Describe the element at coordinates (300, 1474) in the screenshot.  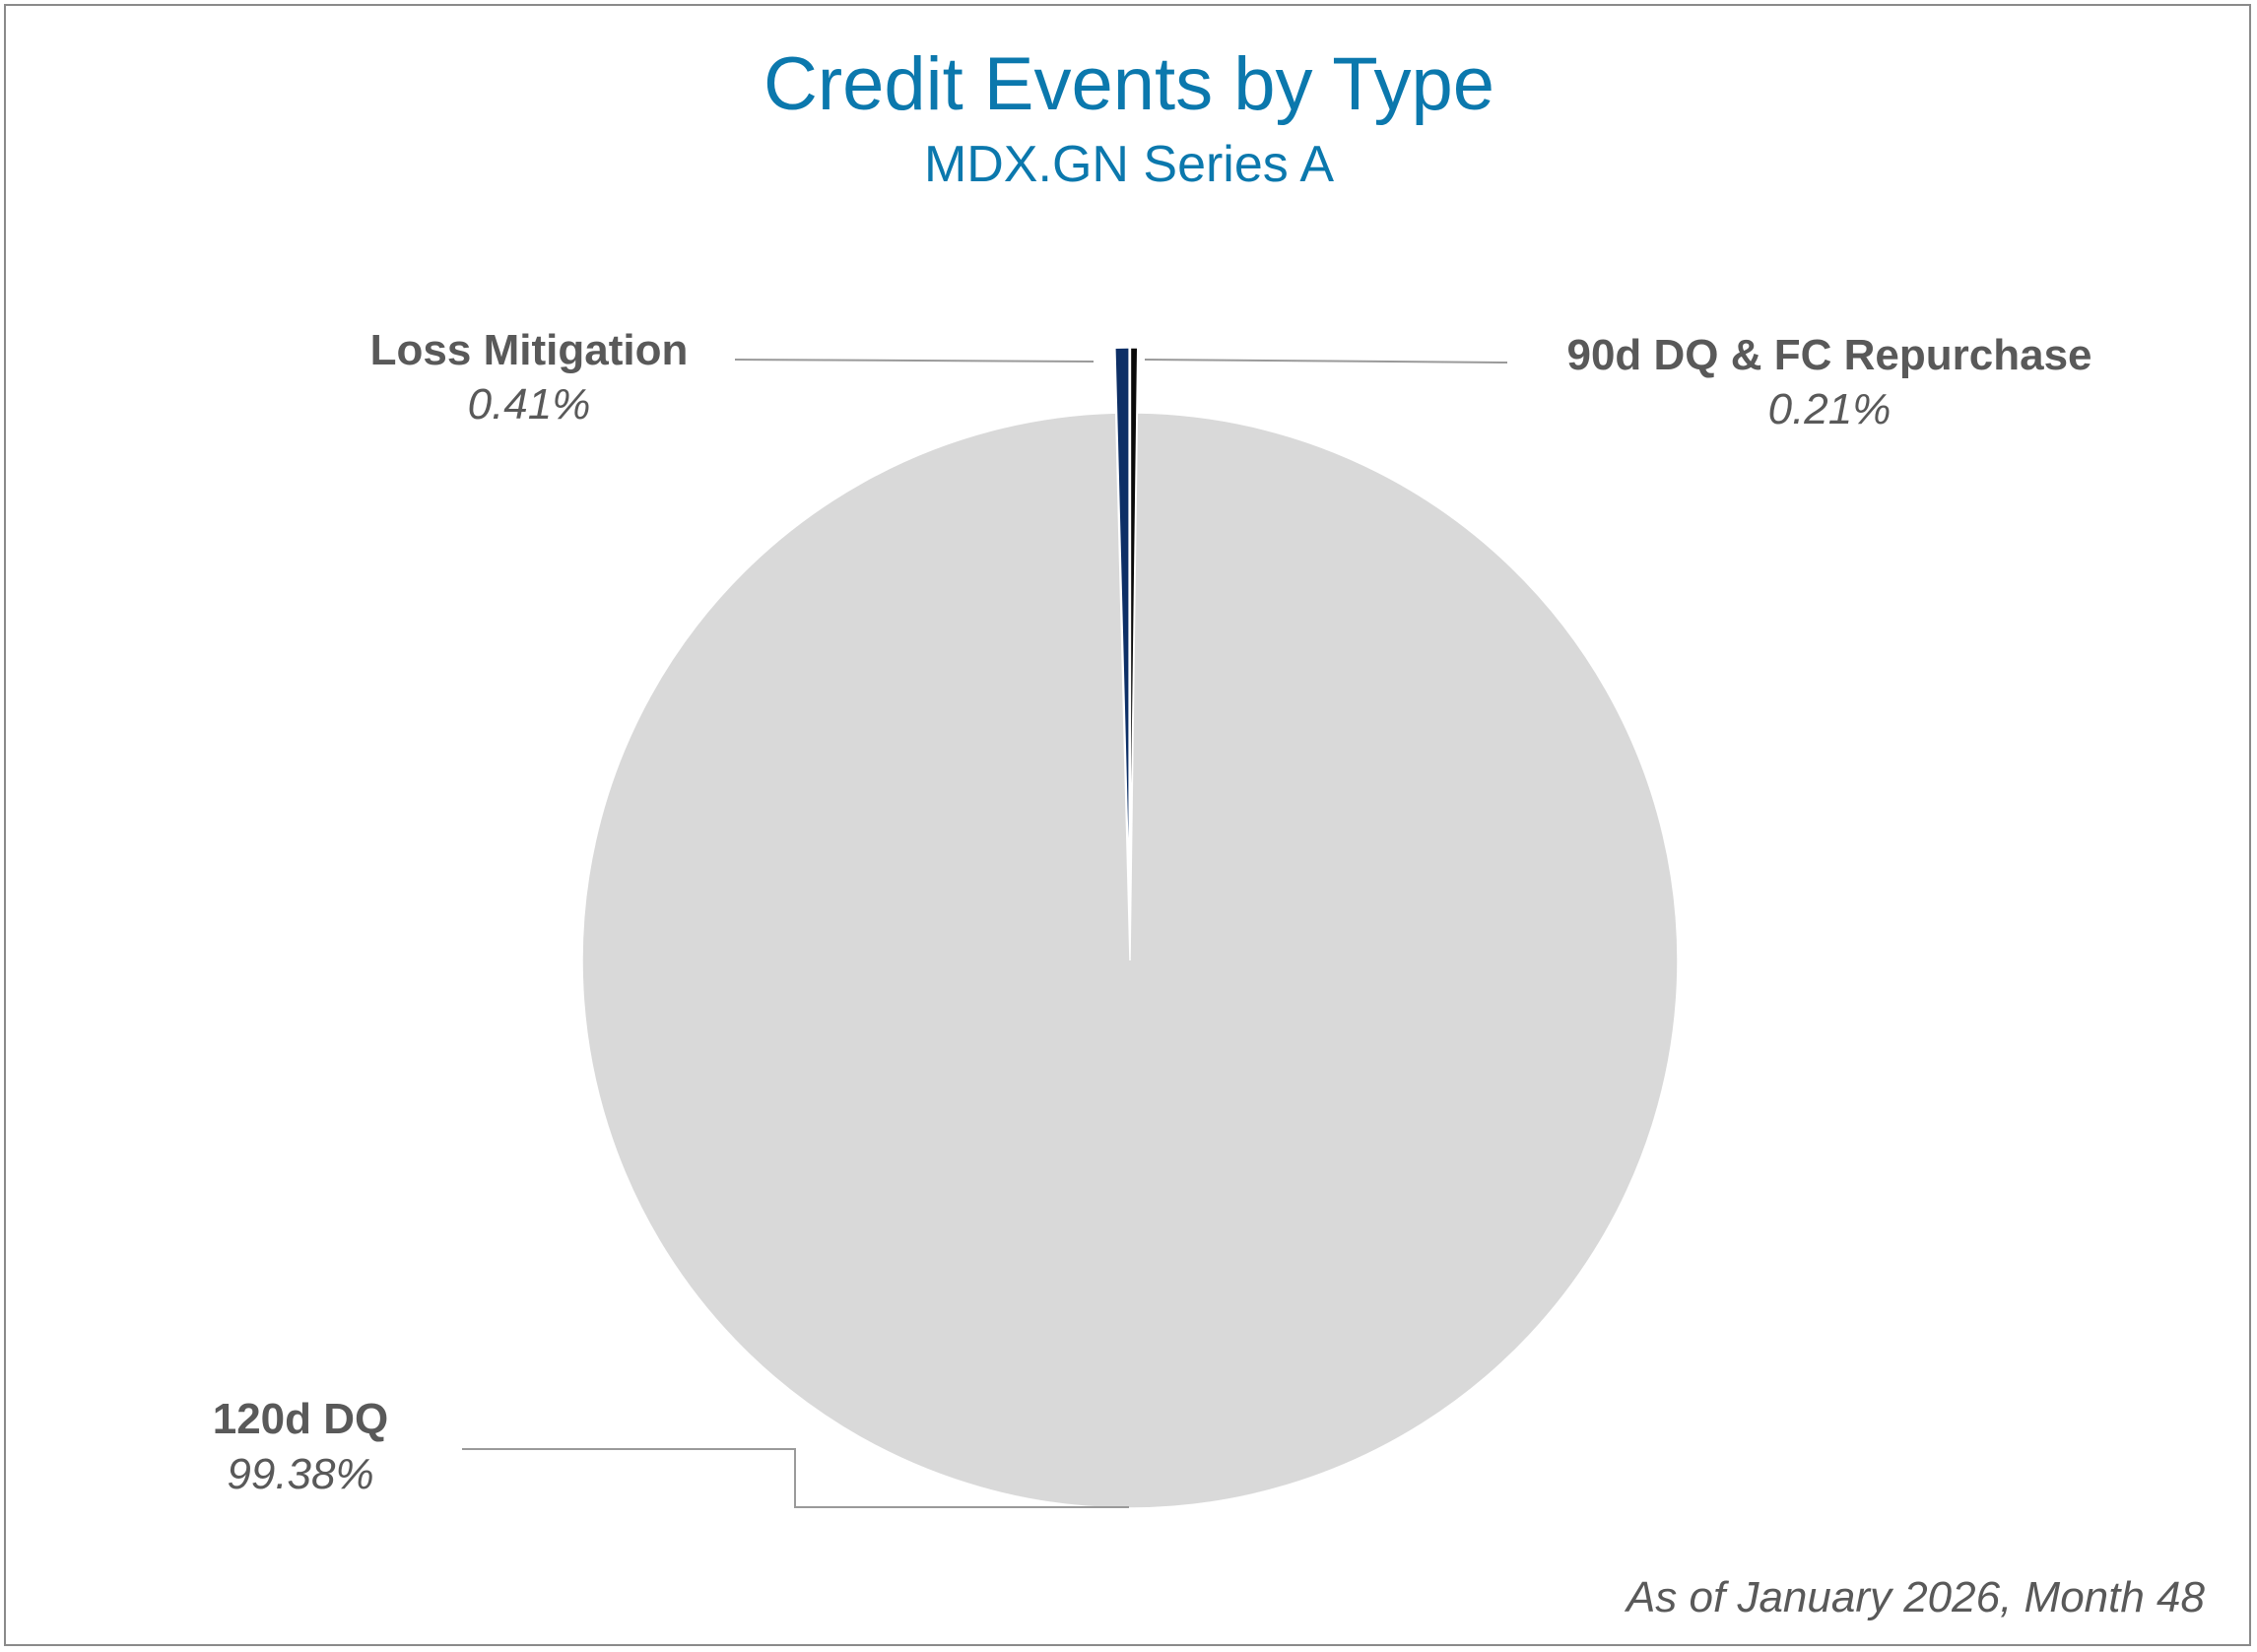
I see `slice-value-120d-dq: 99.38%` at that location.